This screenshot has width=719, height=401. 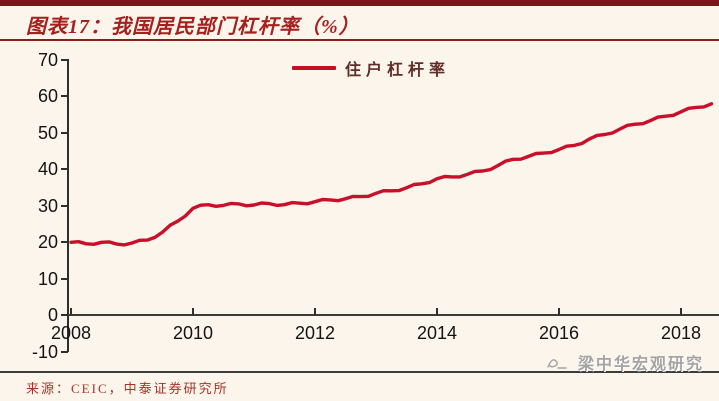 What do you see at coordinates (359, 372) in the screenshot?
I see `footer-divider` at bounding box center [359, 372].